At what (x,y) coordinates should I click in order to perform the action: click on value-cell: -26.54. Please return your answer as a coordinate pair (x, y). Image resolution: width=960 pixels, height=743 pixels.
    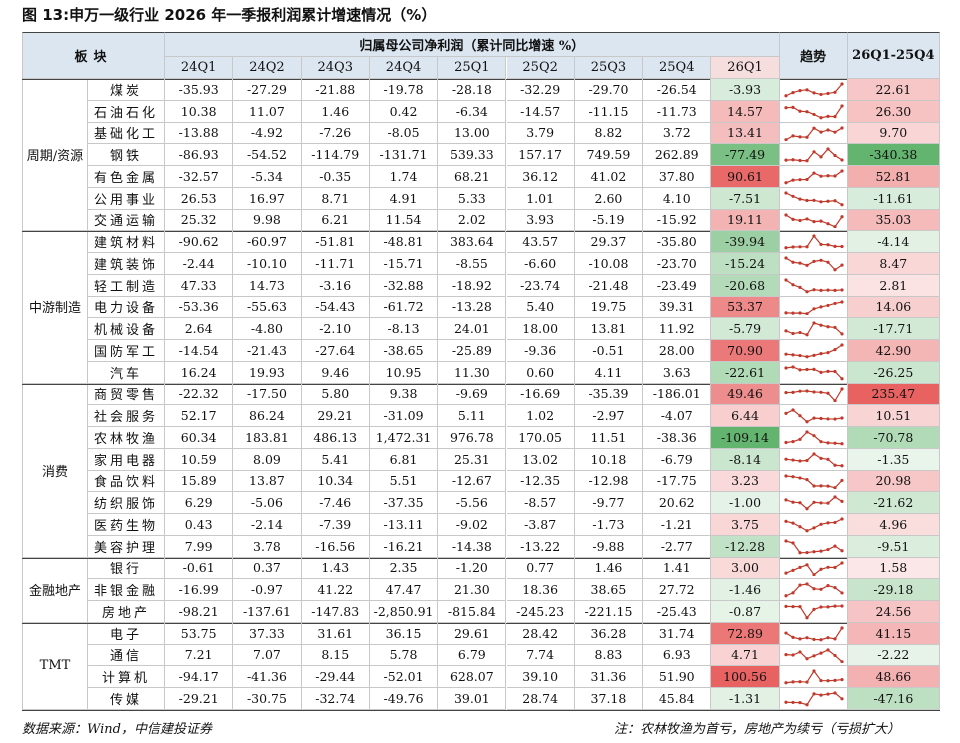
    Looking at the image, I should click on (677, 90).